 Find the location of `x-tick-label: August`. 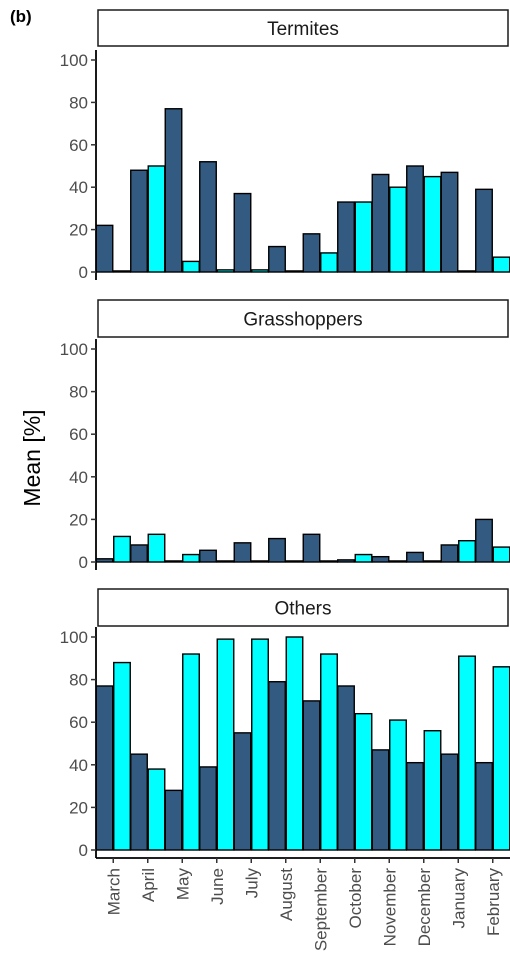

x-tick-label: August is located at coordinates (286, 894).